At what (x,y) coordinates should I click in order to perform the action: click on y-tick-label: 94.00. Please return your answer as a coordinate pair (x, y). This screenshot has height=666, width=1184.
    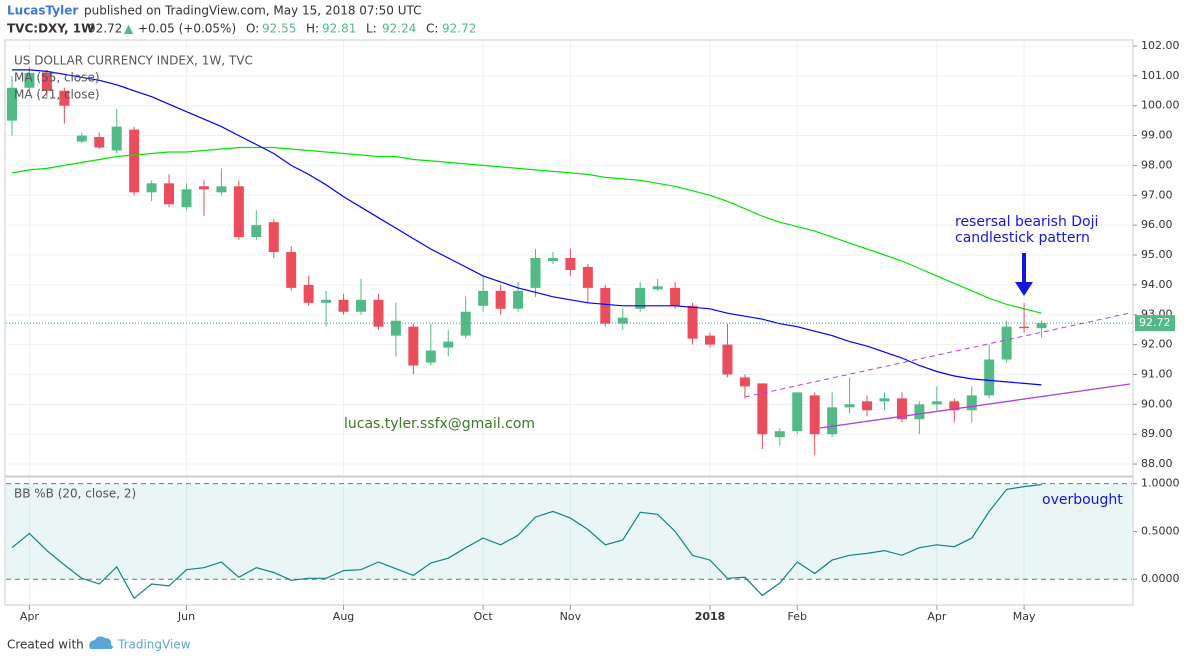
    Looking at the image, I should click on (1157, 284).